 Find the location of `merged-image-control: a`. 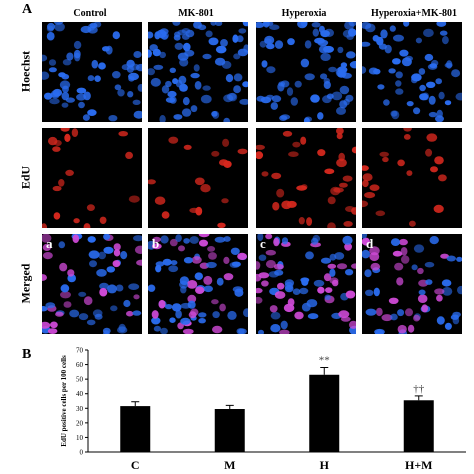

merged-image-control: a is located at coordinates (92, 284).